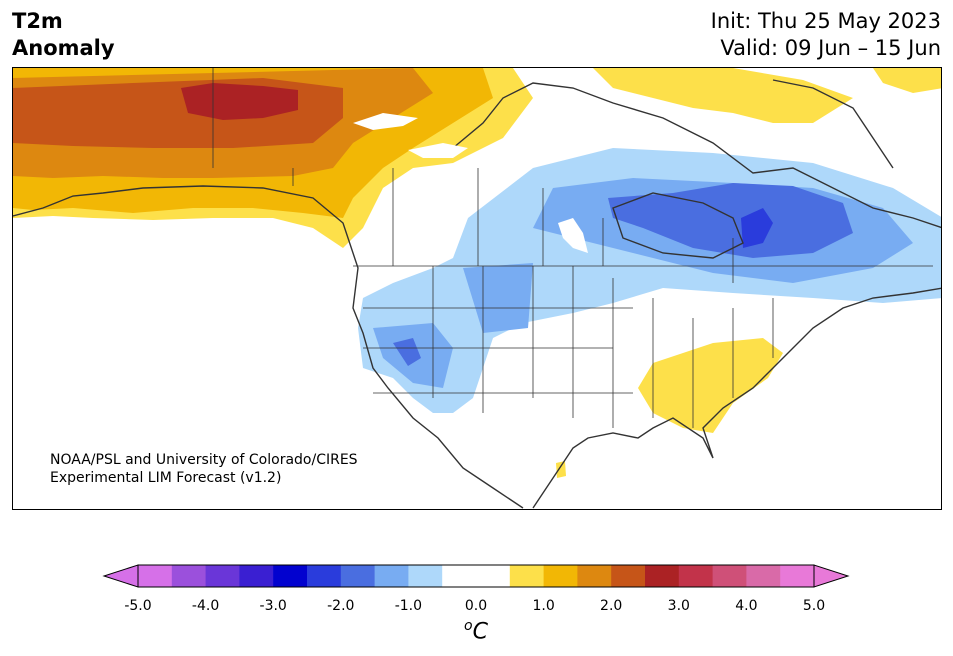  Describe the element at coordinates (611, 606) in the screenshot. I see `colorbar-tick-label: 2.0` at that location.